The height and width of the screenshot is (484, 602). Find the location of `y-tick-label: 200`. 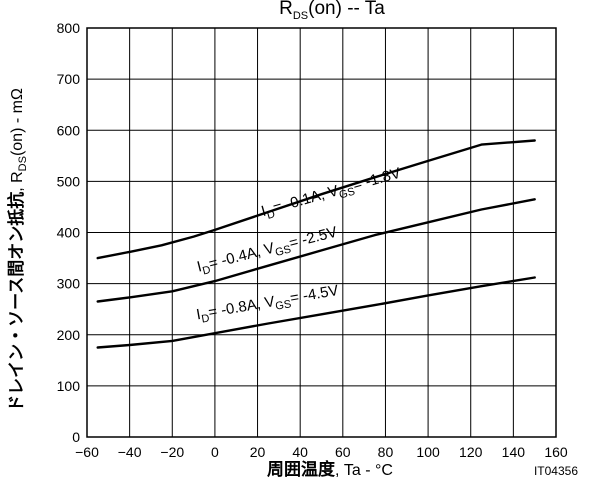

y-tick-label: 200 is located at coordinates (69, 335).